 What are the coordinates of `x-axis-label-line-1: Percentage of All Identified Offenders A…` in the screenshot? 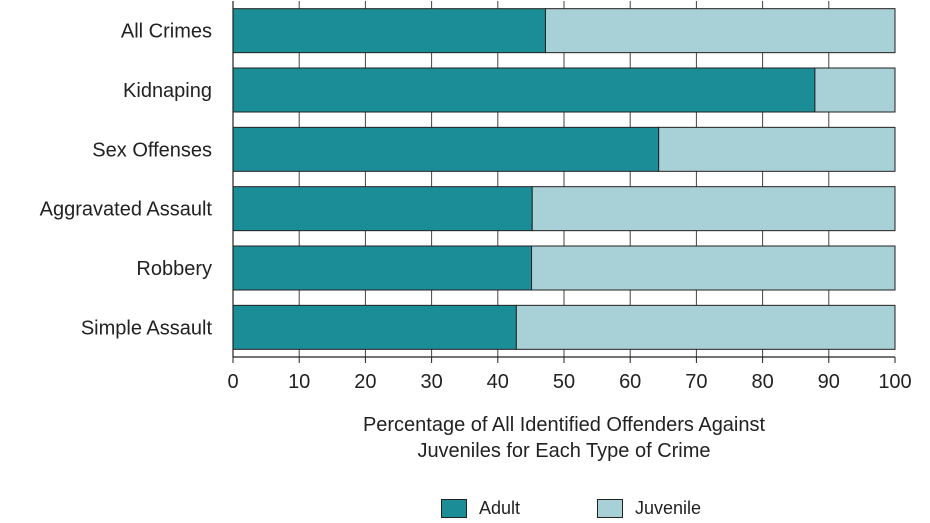 It's located at (564, 425).